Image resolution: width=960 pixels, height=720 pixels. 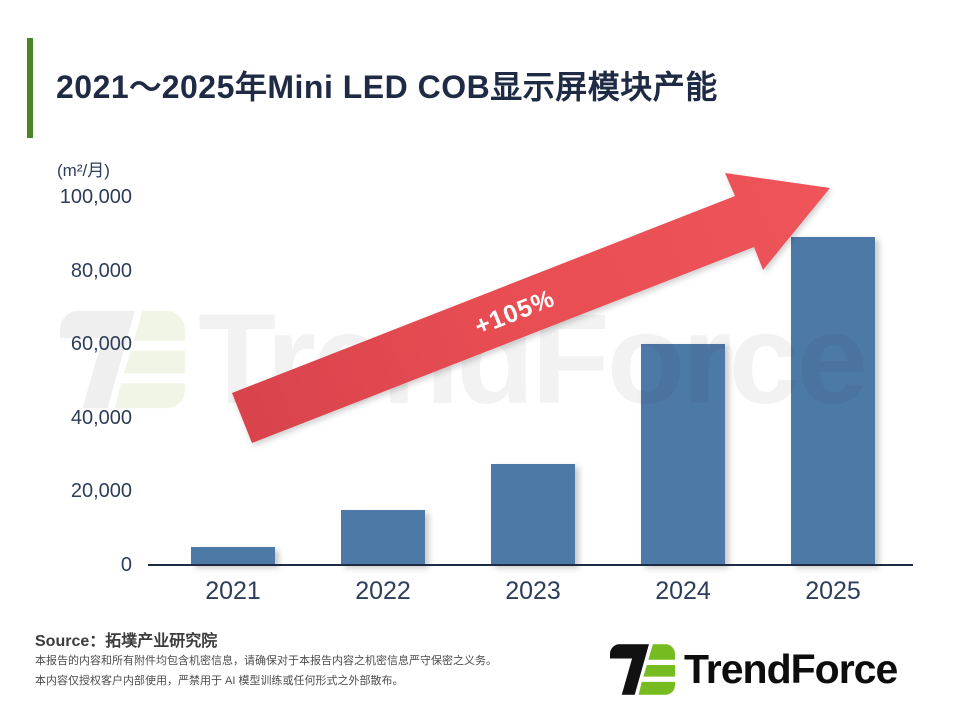 I want to click on y-tick-0: 0, so click(x=126, y=565).